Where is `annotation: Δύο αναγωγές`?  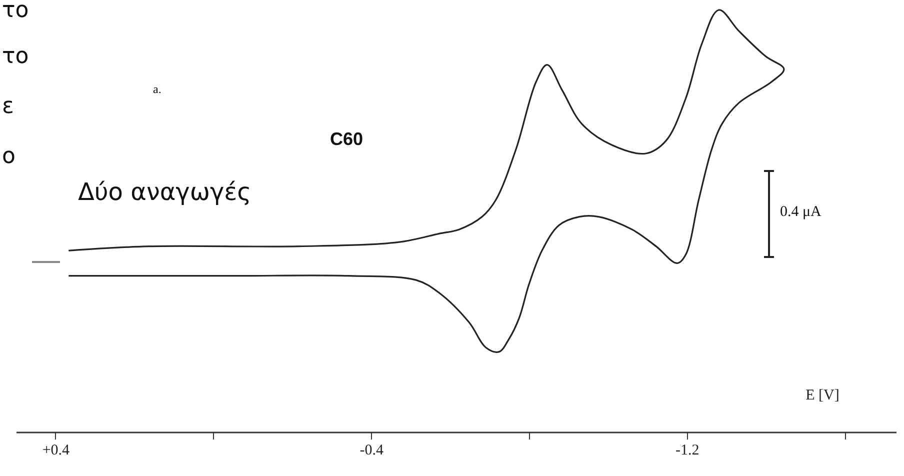 annotation: Δύο αναγωγές is located at coordinates (165, 192).